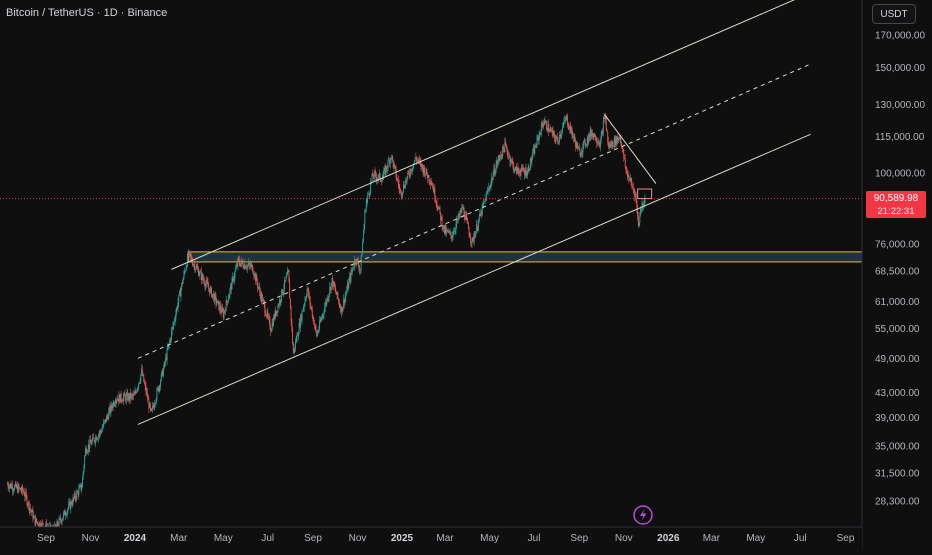 The image size is (932, 555). What do you see at coordinates (431, 538) in the screenshot?
I see `time-axis` at bounding box center [431, 538].